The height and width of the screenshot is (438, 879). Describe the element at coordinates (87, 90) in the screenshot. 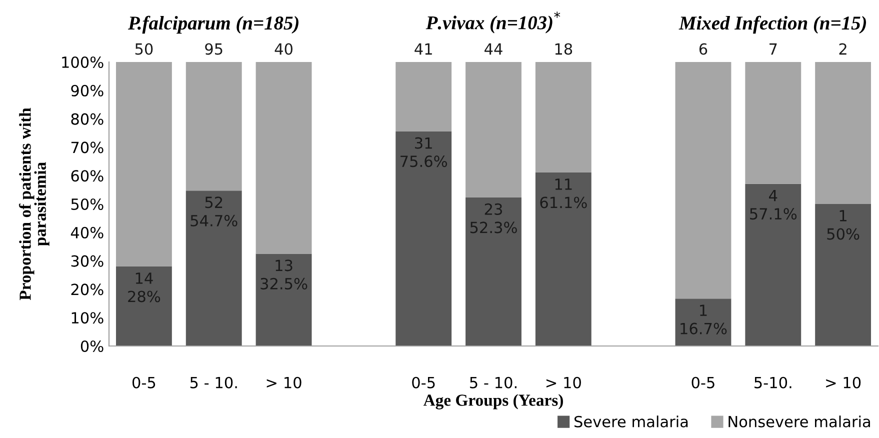

I see `y-tick-label: 90%` at that location.